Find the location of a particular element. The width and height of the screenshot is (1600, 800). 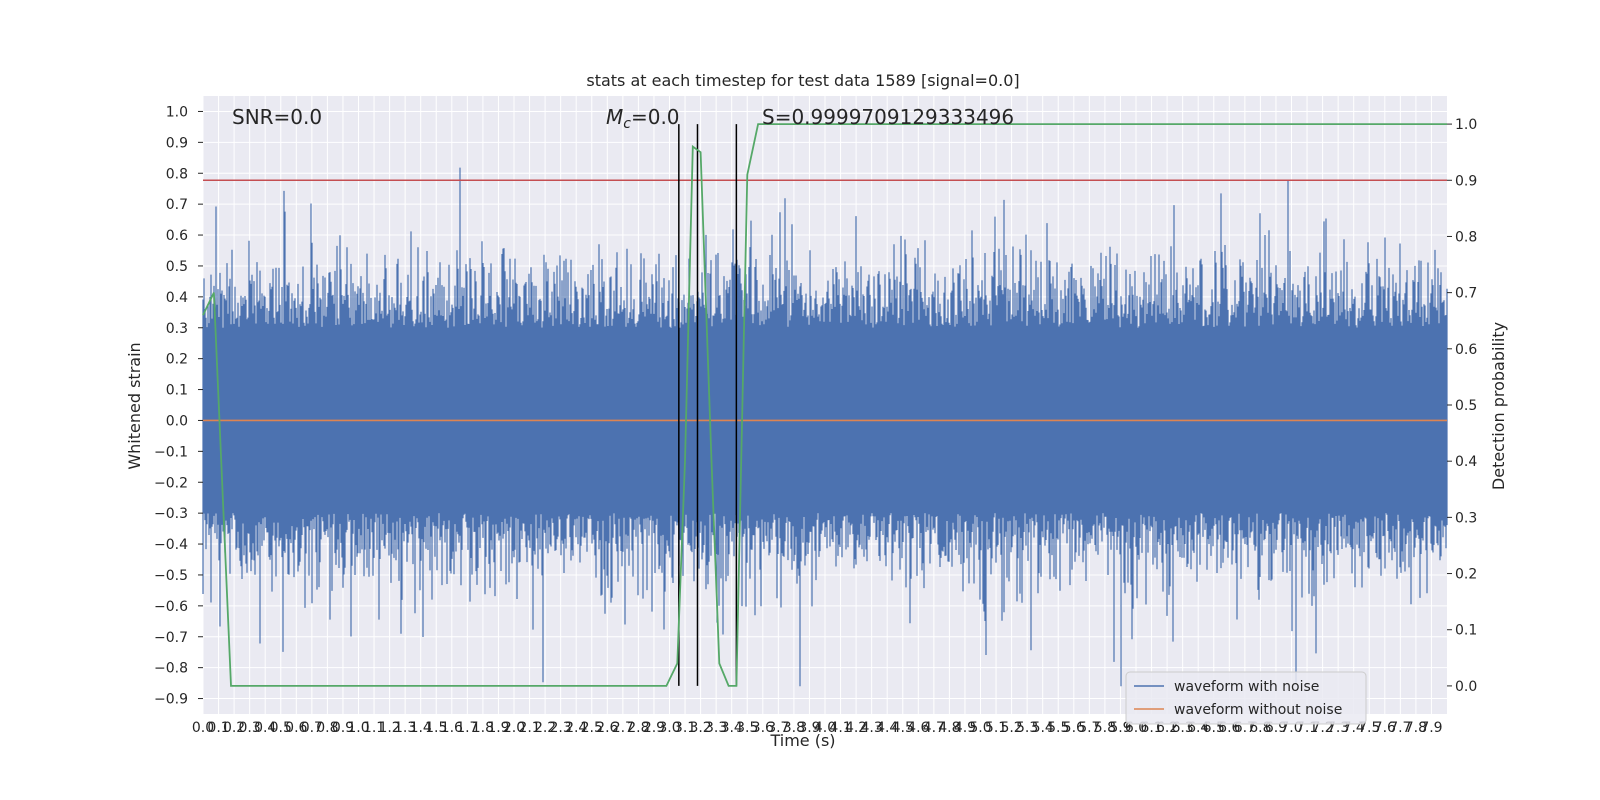

x-tick-label: 7.9 is located at coordinates (1431, 728).